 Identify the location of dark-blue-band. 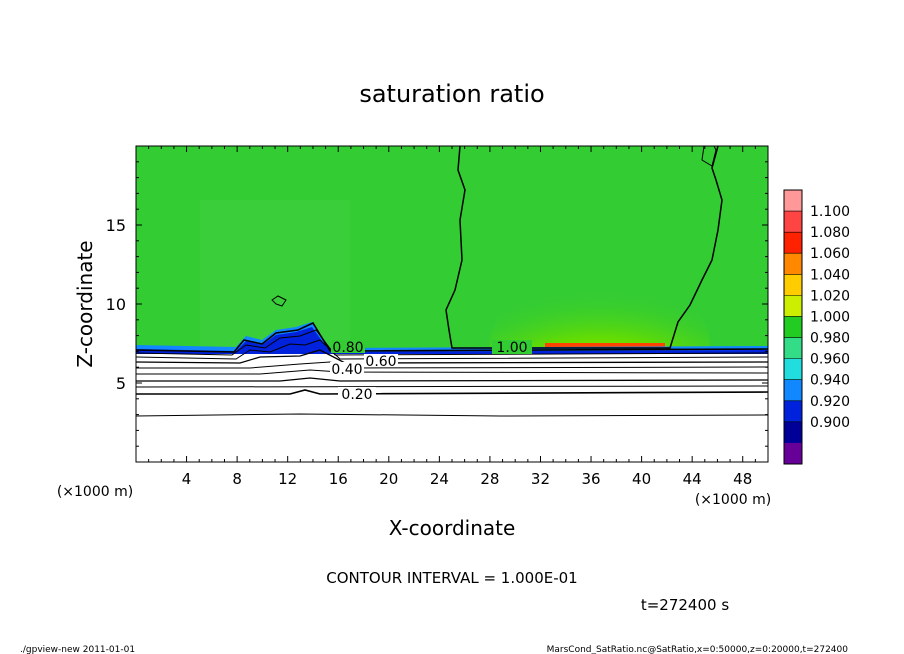
(452, 341).